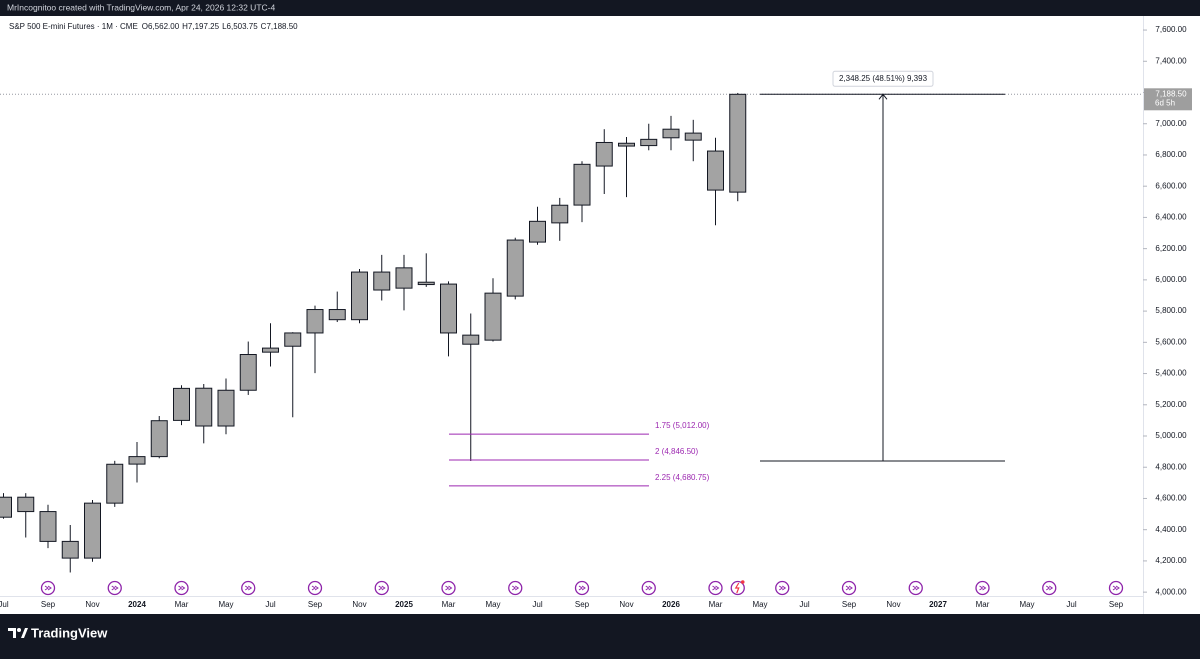 Image resolution: width=1200 pixels, height=659 pixels. Describe the element at coordinates (279, 26) in the screenshot. I see `ohlc-value: C7,188.50` at that location.